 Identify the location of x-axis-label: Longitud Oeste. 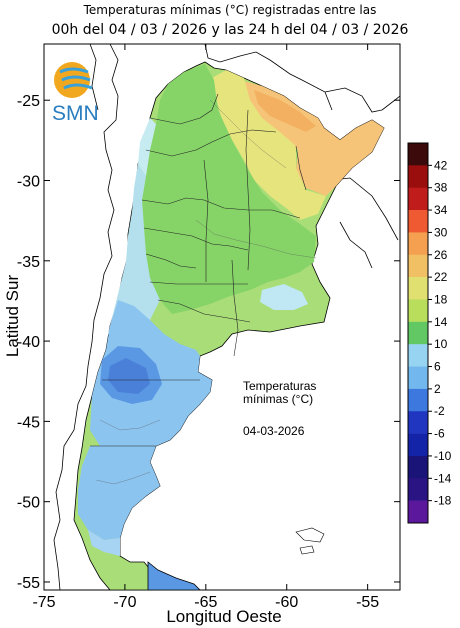
(223, 616).